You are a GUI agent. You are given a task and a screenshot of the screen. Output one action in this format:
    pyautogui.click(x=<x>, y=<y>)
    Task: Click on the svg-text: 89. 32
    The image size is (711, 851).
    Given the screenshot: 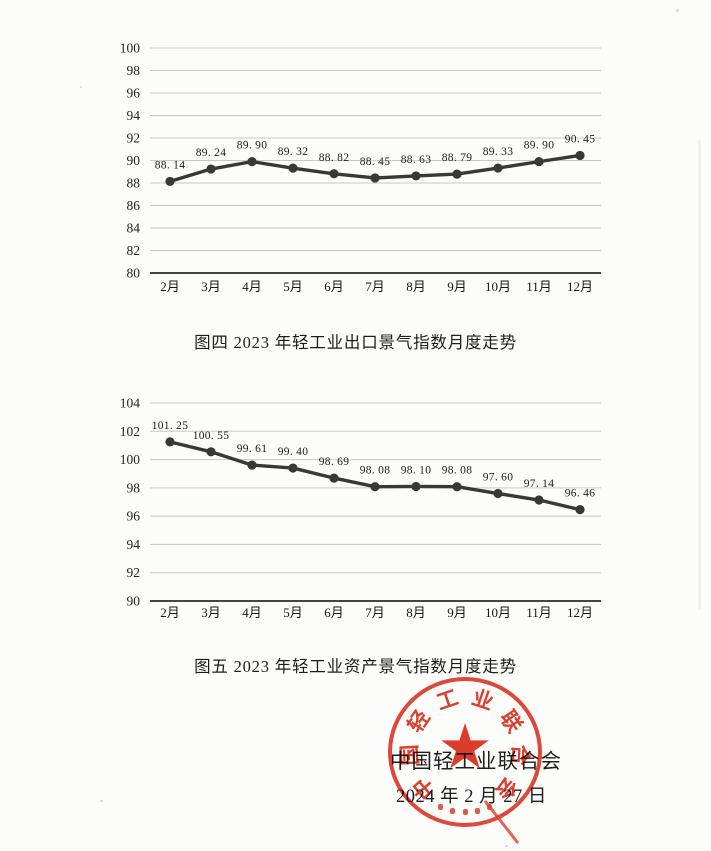 What is the action you would take?
    pyautogui.click(x=293, y=152)
    